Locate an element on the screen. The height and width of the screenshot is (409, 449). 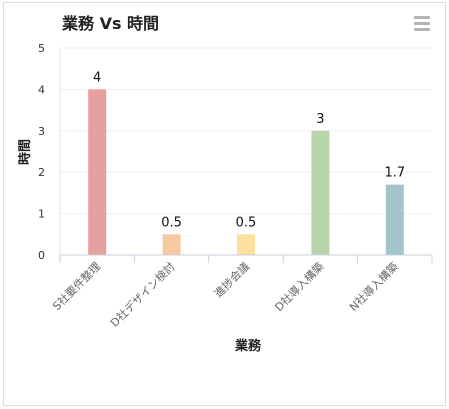
y-tick-label: 2 is located at coordinates (41, 172).